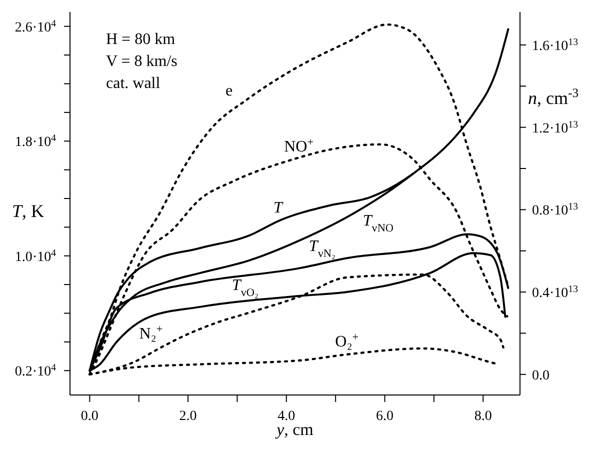 The width and height of the screenshot is (590, 449). Describe the element at coordinates (555, 127) in the screenshot. I see `y2-tick-label: 1.2·10$^{13}$` at that location.